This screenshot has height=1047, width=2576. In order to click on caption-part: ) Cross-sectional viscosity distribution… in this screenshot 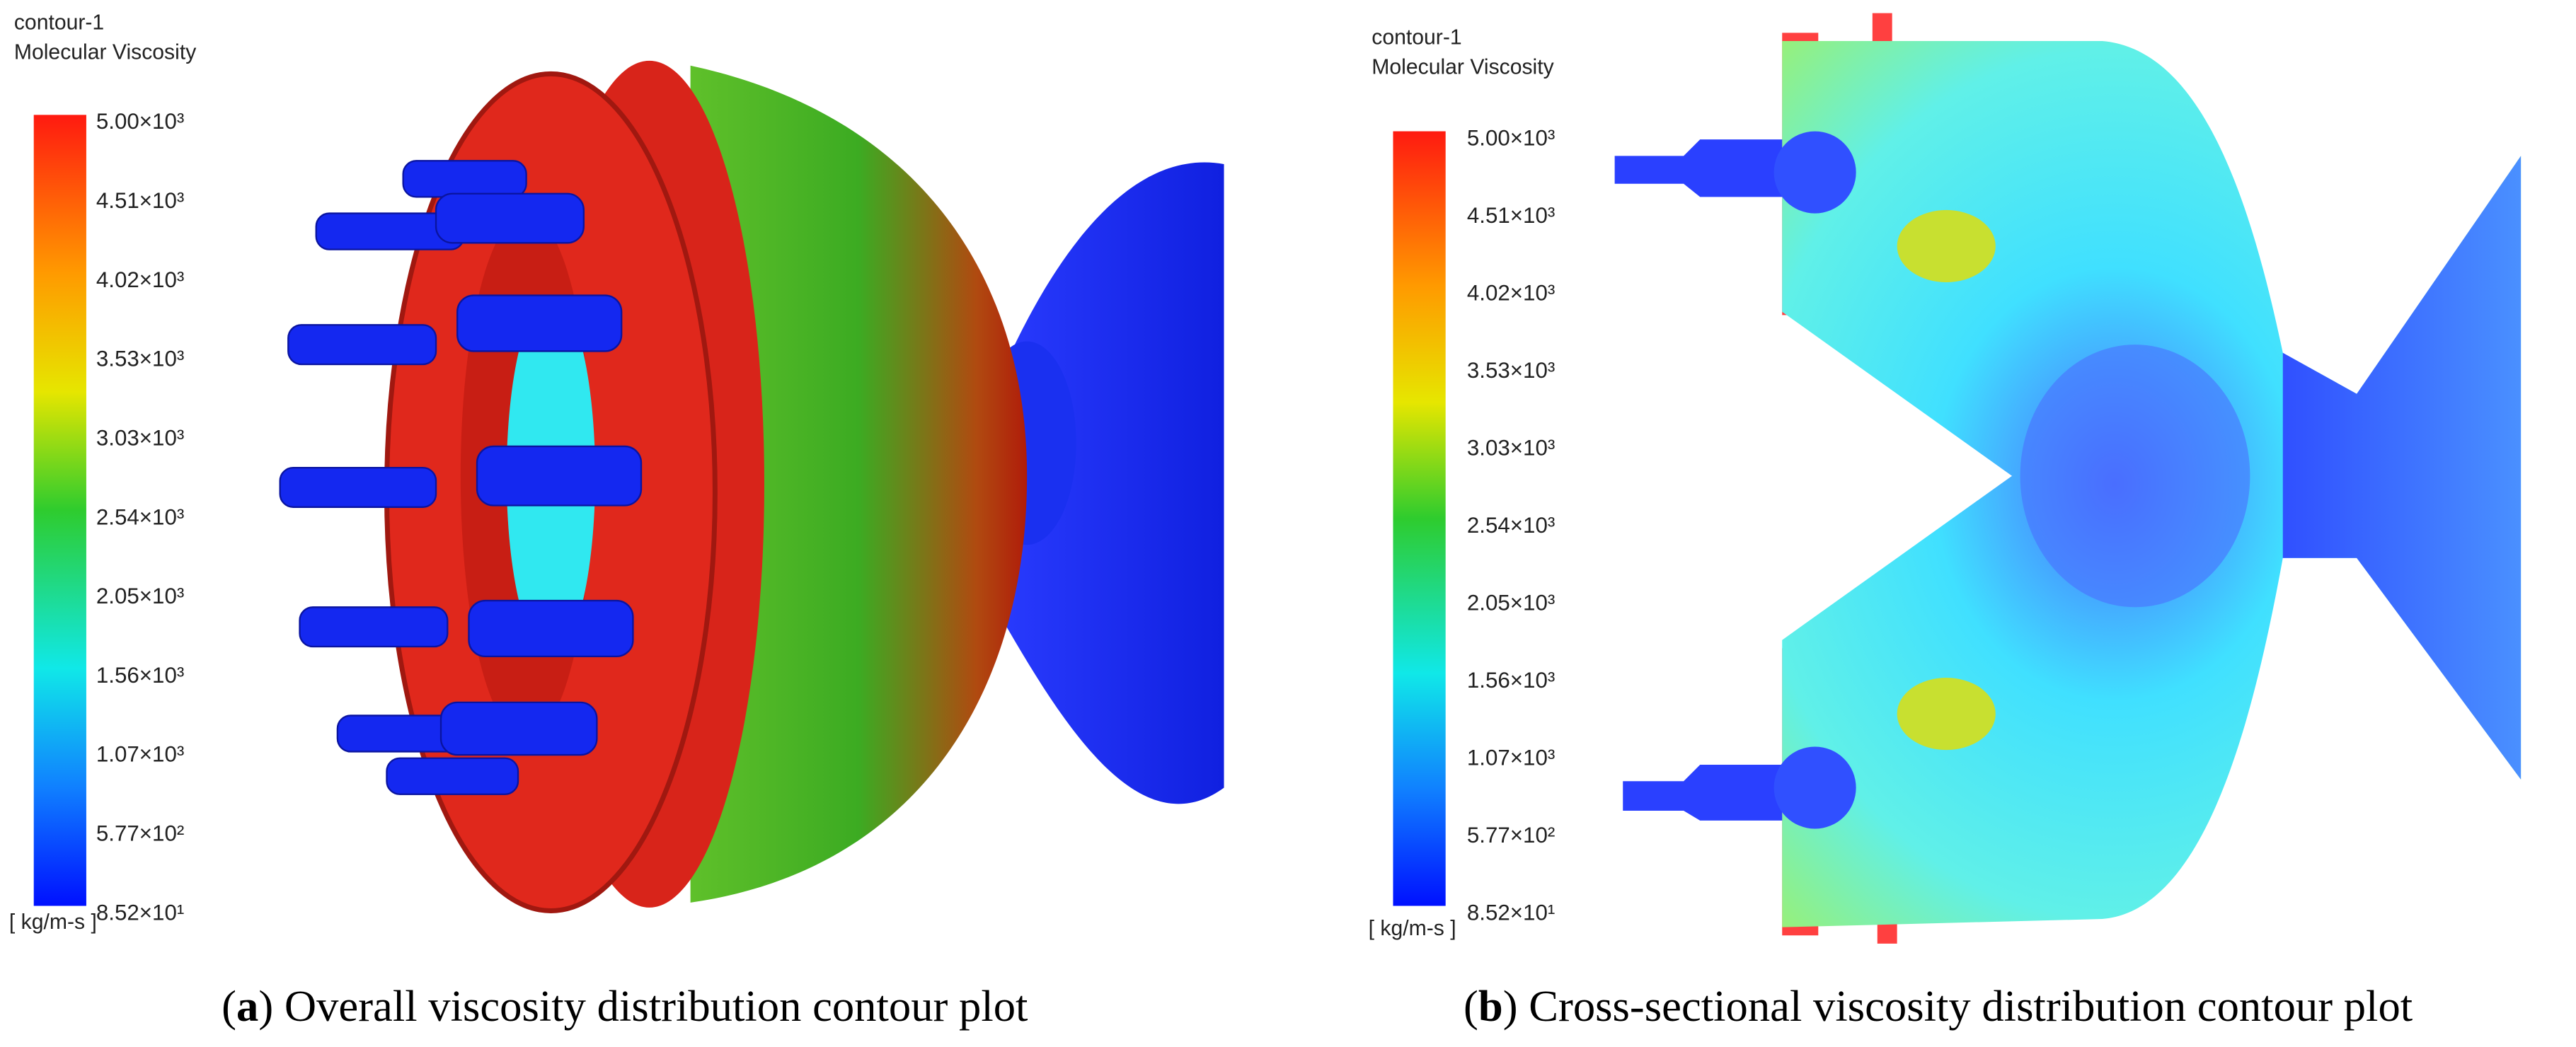, I will do `click(1958, 1006)`.